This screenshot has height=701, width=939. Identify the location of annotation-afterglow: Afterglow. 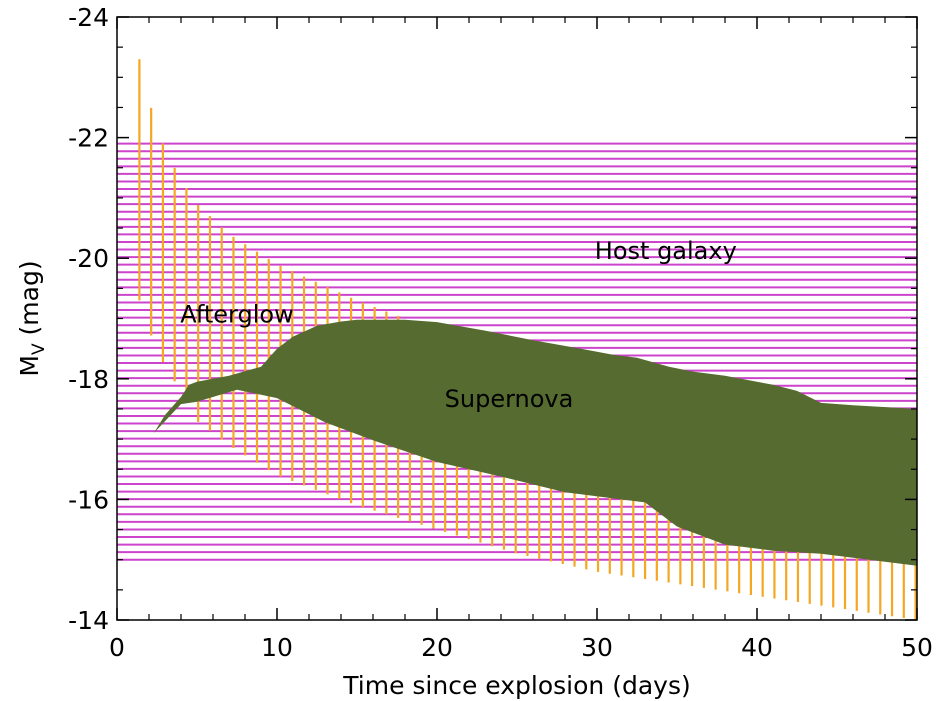
(236, 314).